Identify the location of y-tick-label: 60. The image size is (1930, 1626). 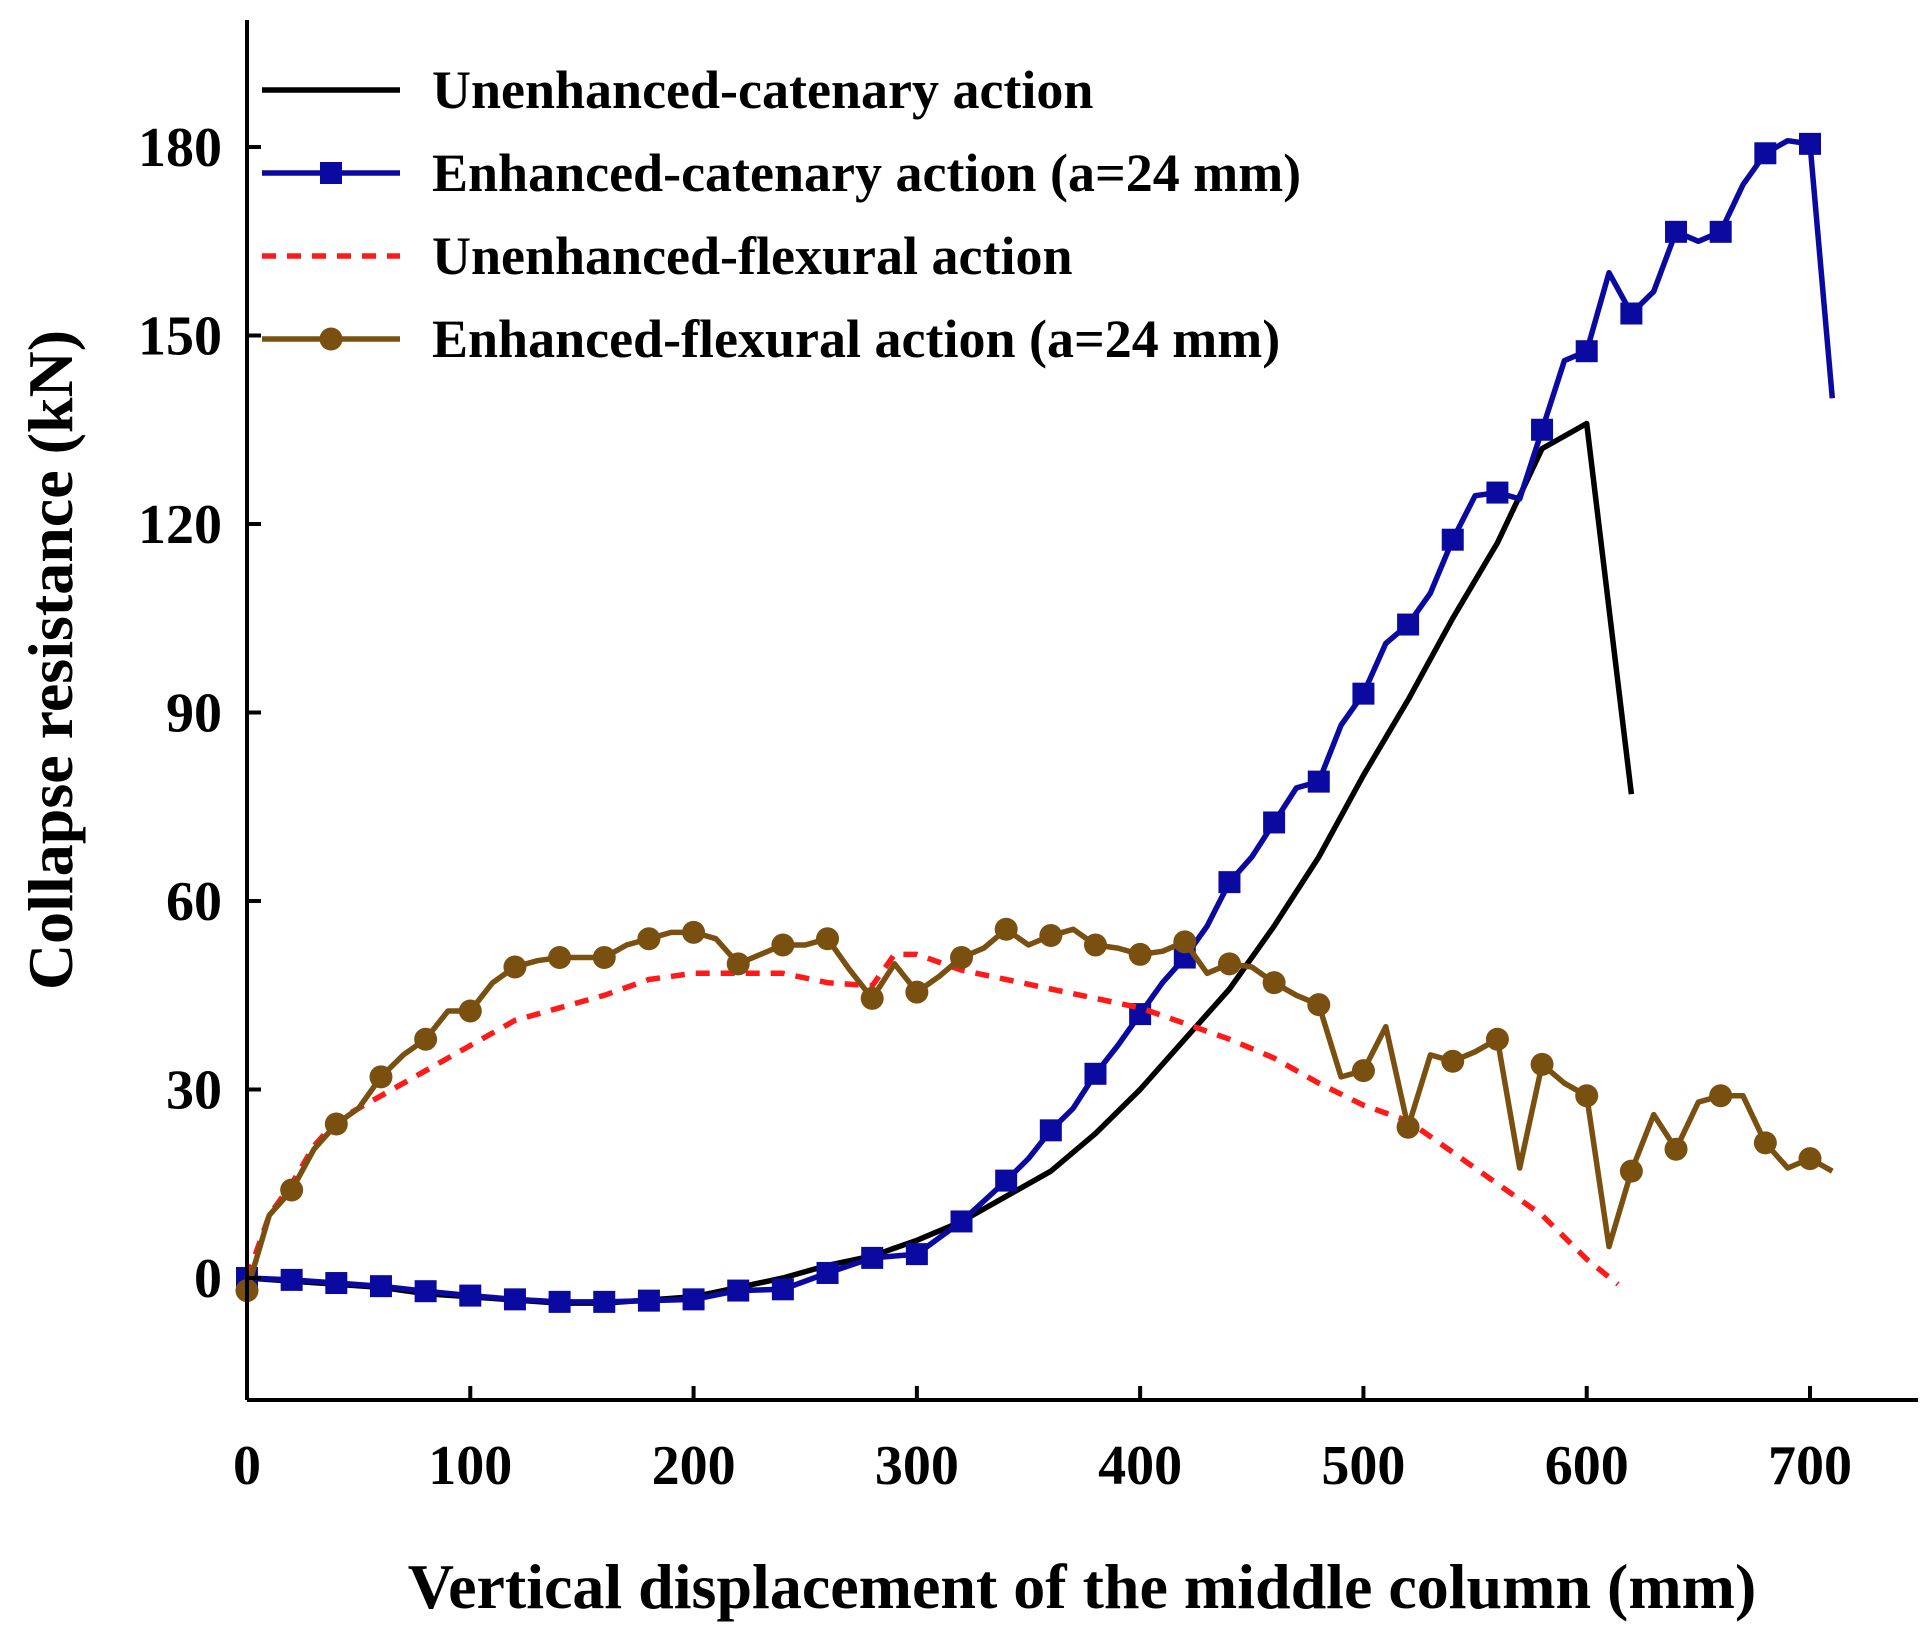
(194, 902).